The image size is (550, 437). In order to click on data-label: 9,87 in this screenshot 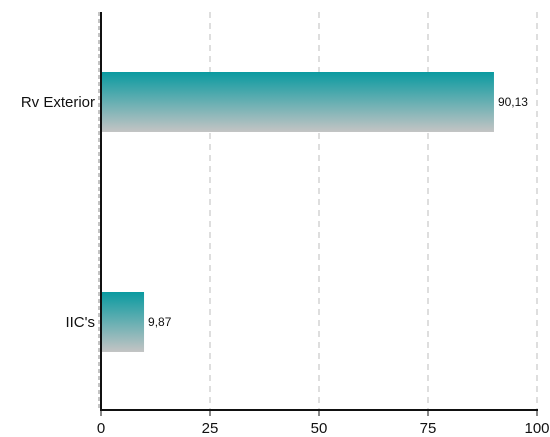, I will do `click(160, 322)`.